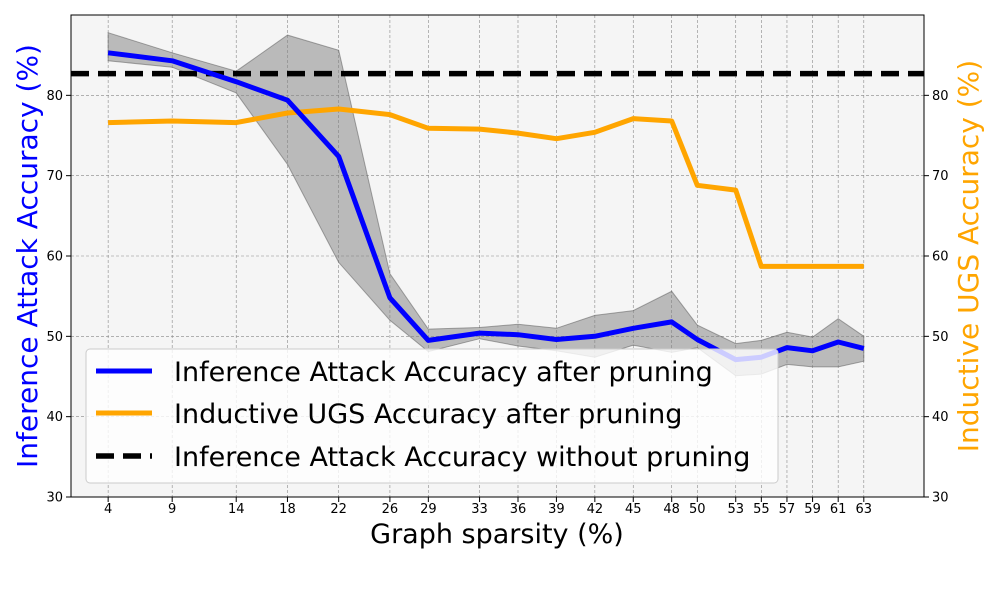  What do you see at coordinates (479, 509) in the screenshot?
I see `x-tick-label: 33` at bounding box center [479, 509].